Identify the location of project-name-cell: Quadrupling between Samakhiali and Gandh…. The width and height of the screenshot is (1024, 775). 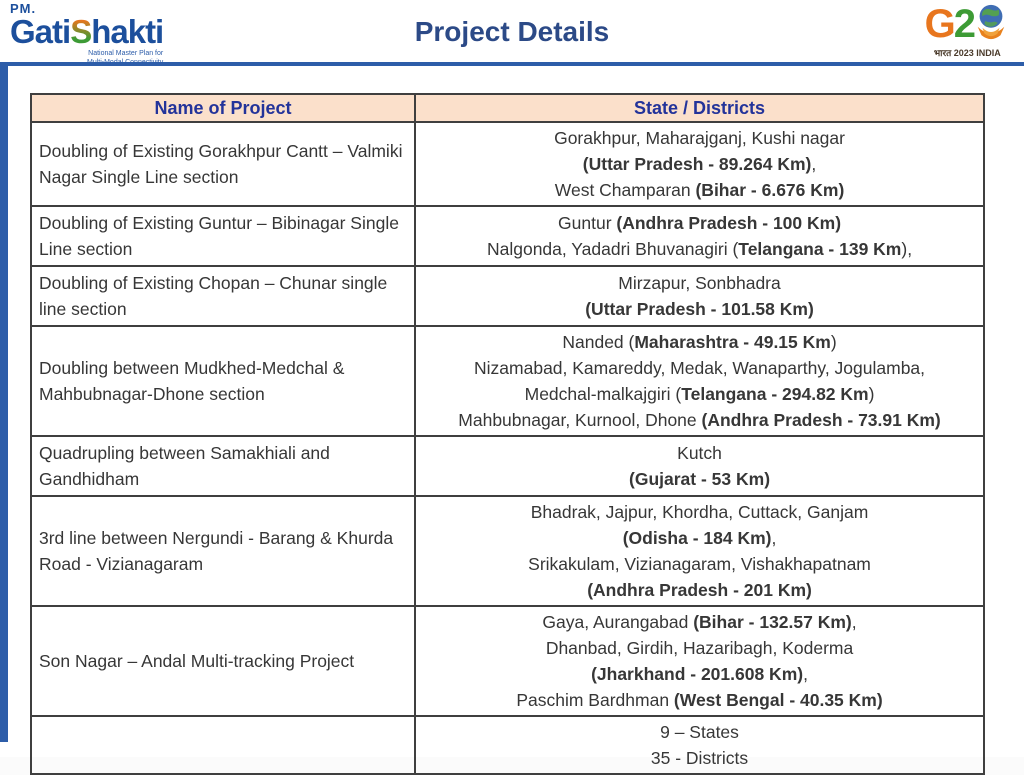
(223, 466).